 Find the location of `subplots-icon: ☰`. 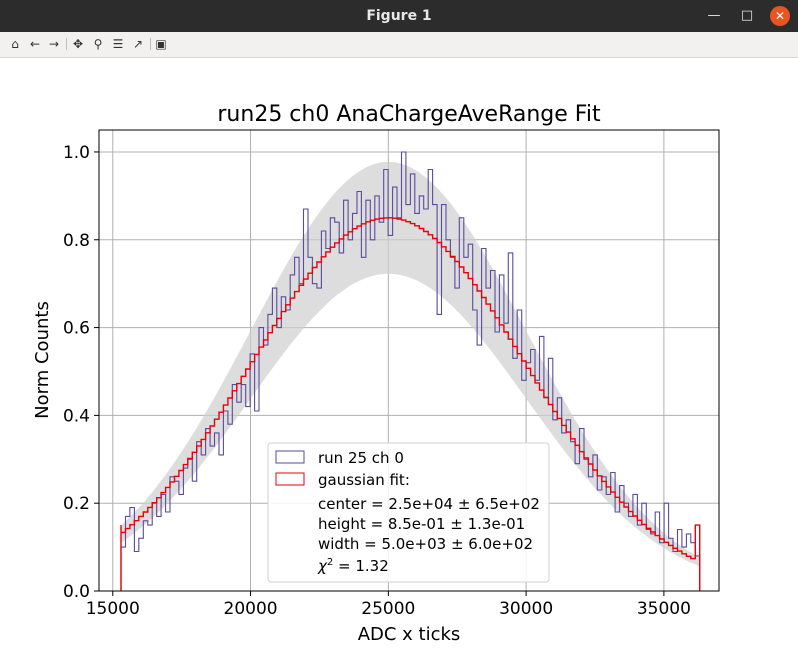

subplots-icon: ☰ is located at coordinates (118, 44).